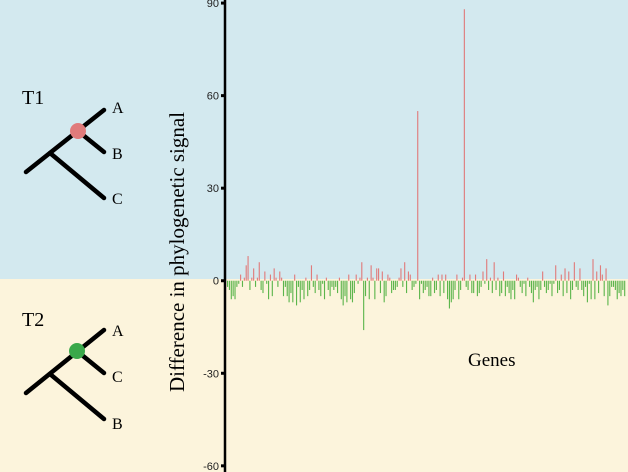  What do you see at coordinates (177, 252) in the screenshot?
I see `y-axis-label: Difference in phylogenetic signal` at bounding box center [177, 252].